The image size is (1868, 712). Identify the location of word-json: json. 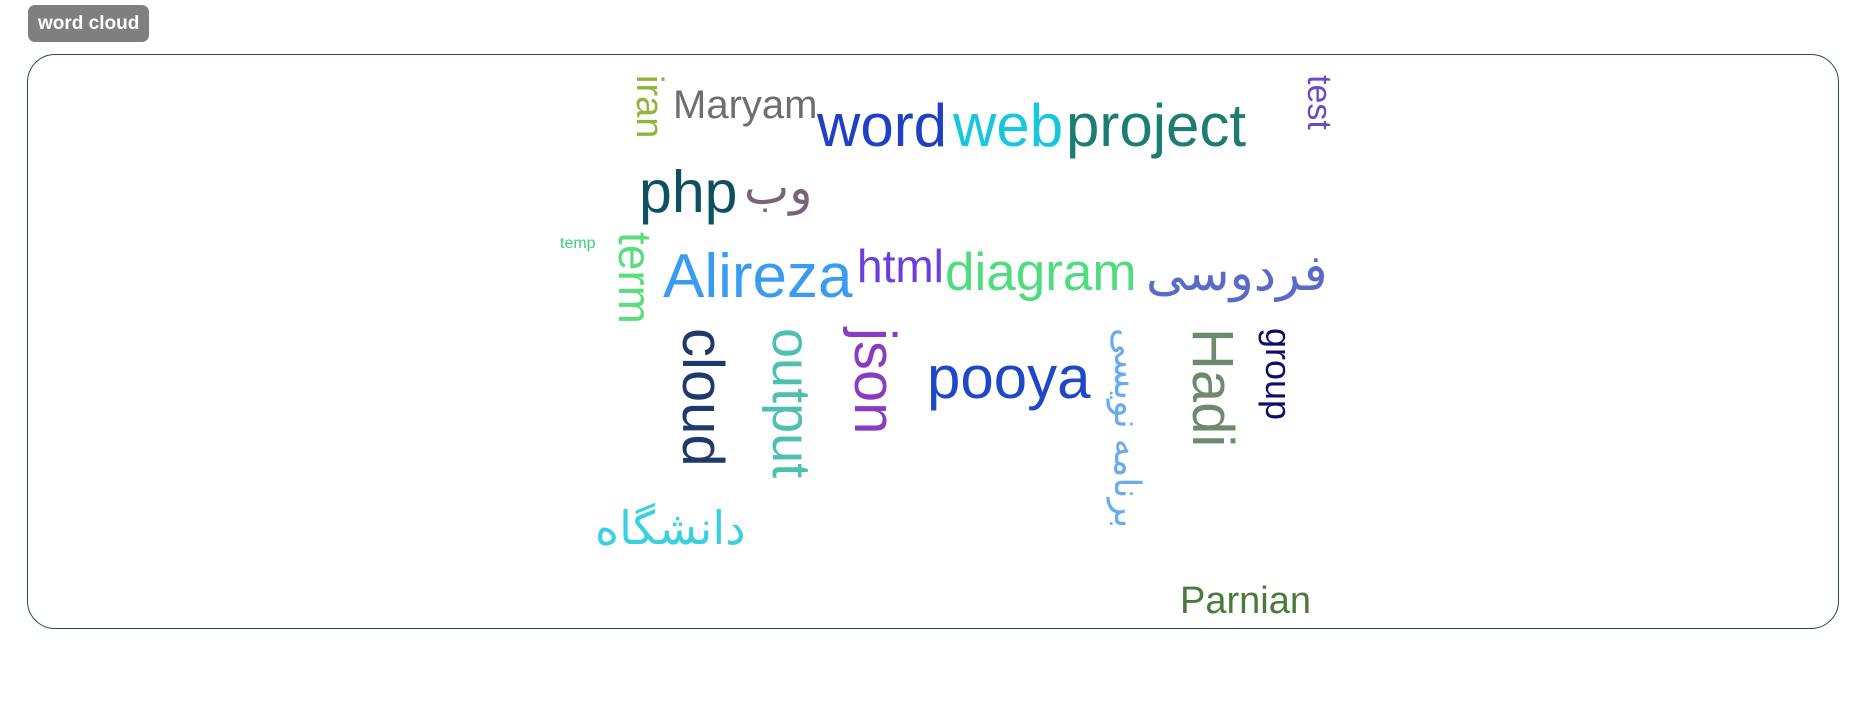
(874, 381).